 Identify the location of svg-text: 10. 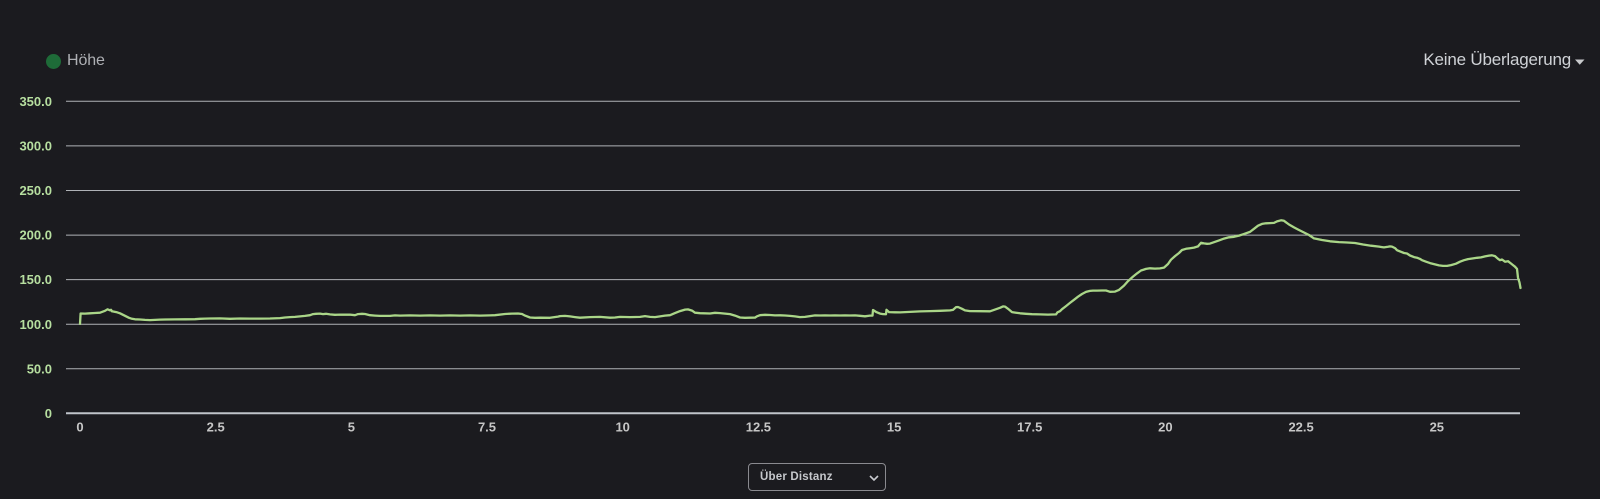
(622, 427).